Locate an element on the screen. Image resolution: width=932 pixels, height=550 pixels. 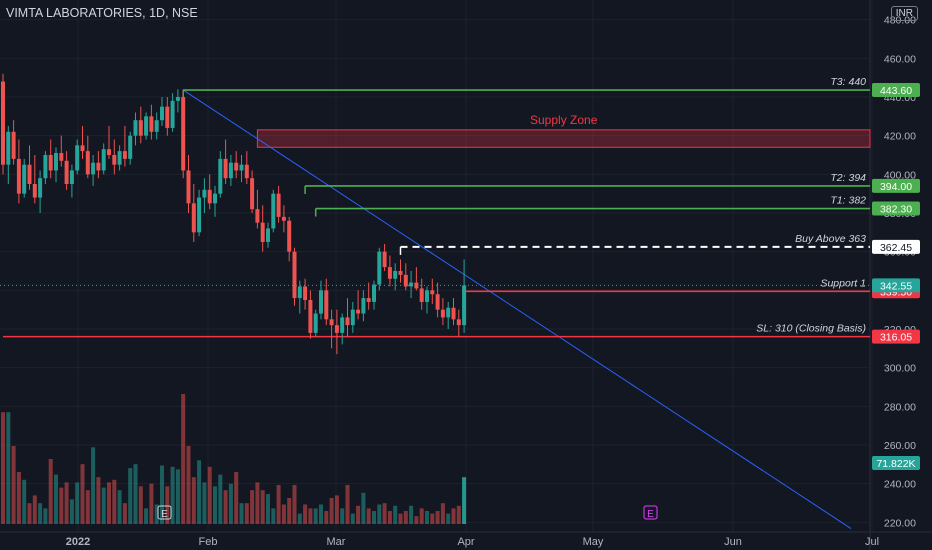
y-tick-label: 460.00 is located at coordinates (900, 59).